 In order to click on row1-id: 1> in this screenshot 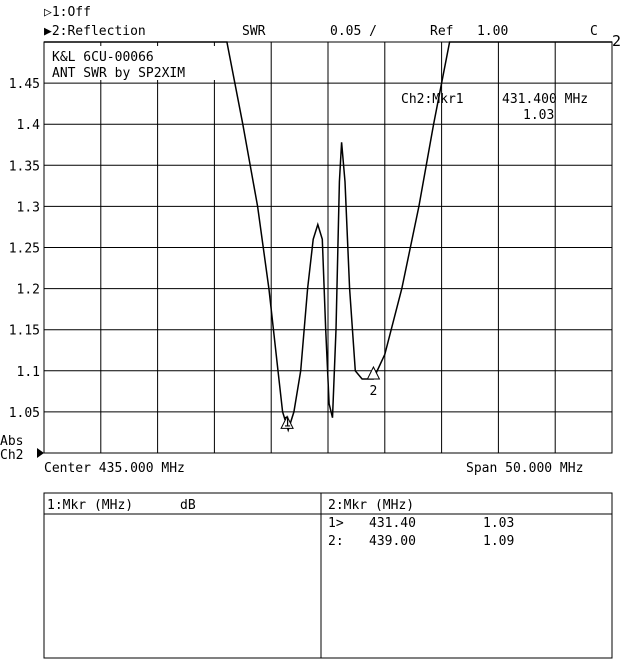, I will do `click(336, 523)`.